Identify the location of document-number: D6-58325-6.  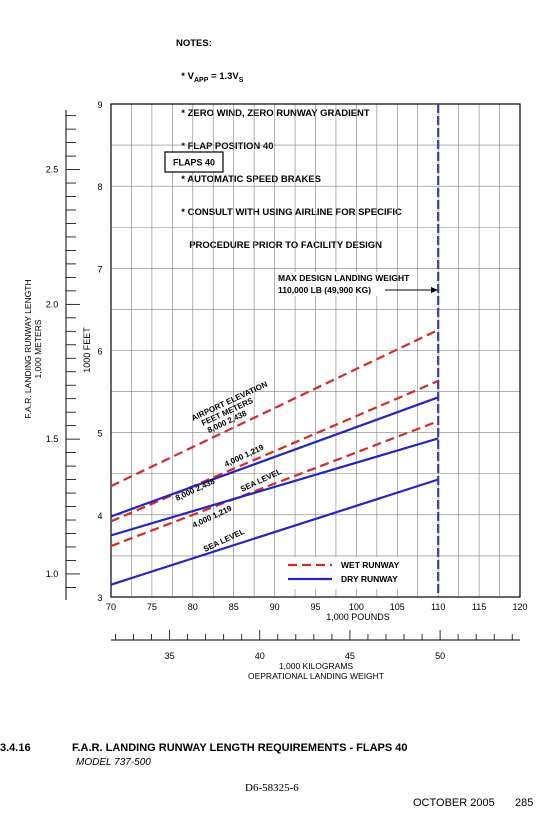
(272, 788).